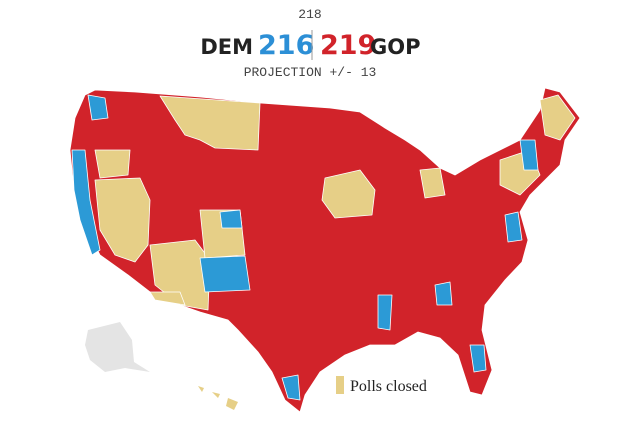  Describe the element at coordinates (167, 298) in the screenshot. I see `region-southwest-texas` at that location.